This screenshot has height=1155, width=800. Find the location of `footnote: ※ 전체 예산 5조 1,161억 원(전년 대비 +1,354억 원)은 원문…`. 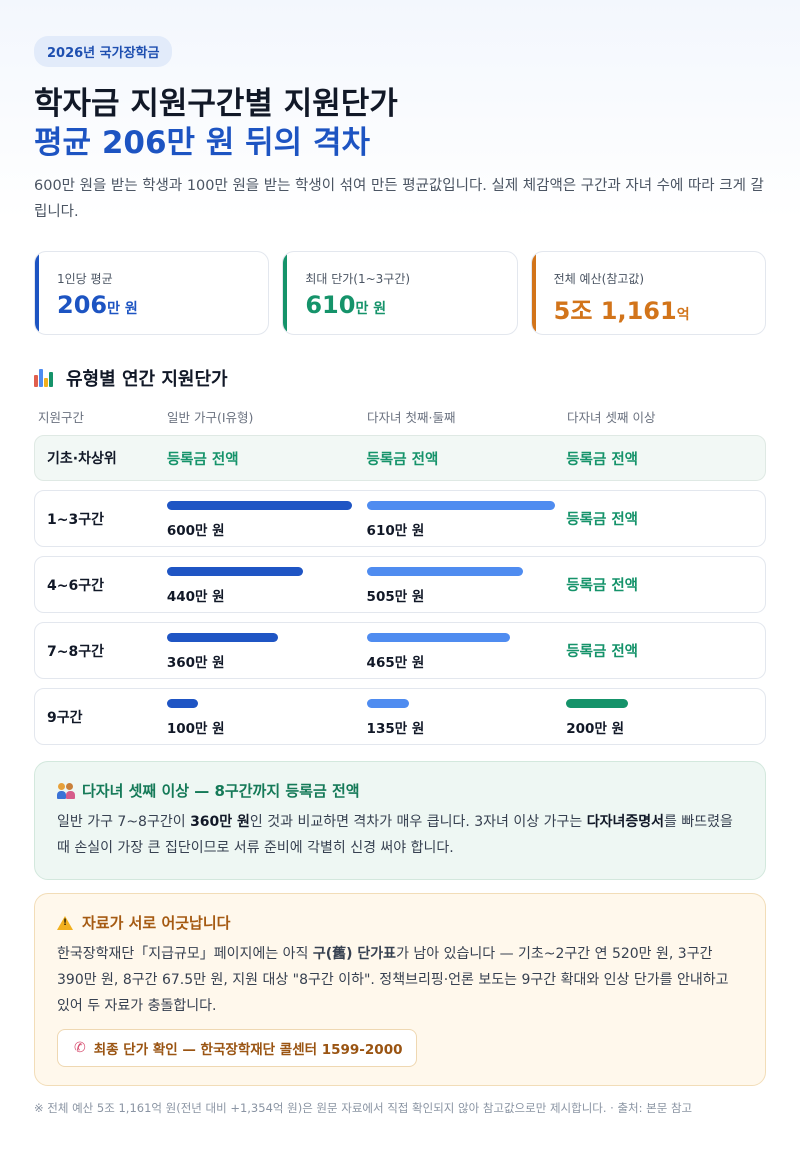

footnote: ※ 전체 예산 5조 1,161억 원(전년 대비 +1,354억 원)은 원문… is located at coordinates (363, 1108).